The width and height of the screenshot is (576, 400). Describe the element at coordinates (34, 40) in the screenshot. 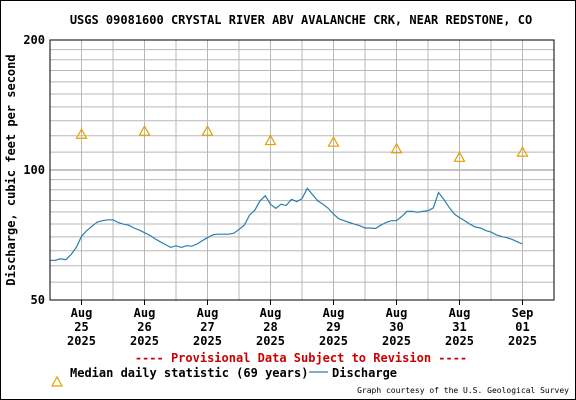

I see `y-tick-label-2: 200` at that location.